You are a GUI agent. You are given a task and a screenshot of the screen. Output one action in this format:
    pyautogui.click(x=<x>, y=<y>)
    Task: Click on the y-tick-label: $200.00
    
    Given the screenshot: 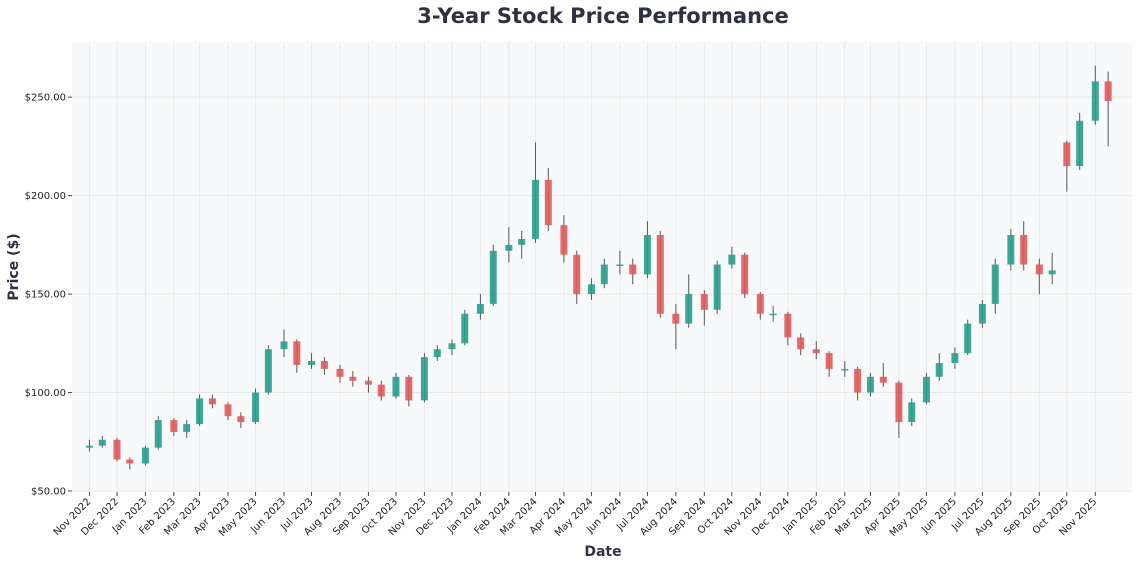 What is the action you would take?
    pyautogui.click(x=45, y=196)
    